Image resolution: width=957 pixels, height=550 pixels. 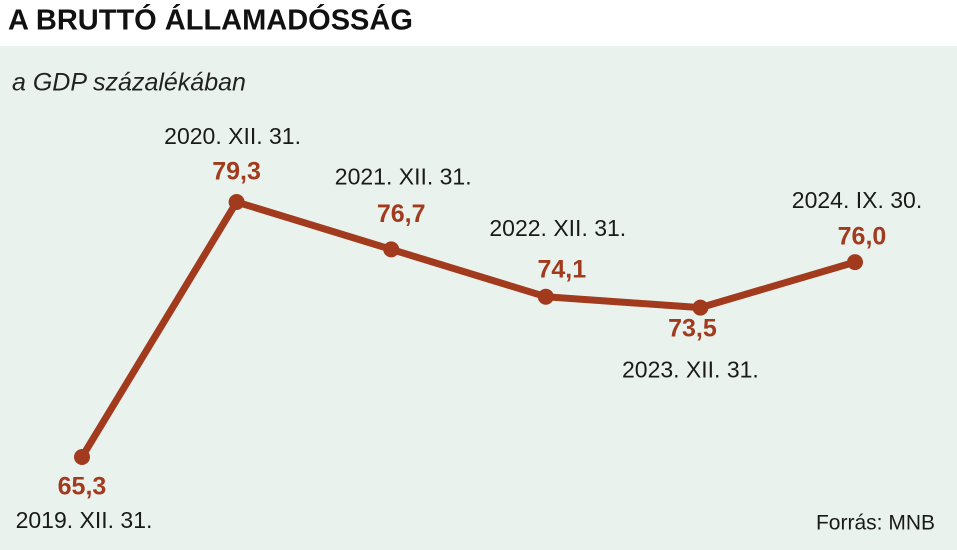 I want to click on category-label: 2021. XII. 31., so click(x=403, y=176).